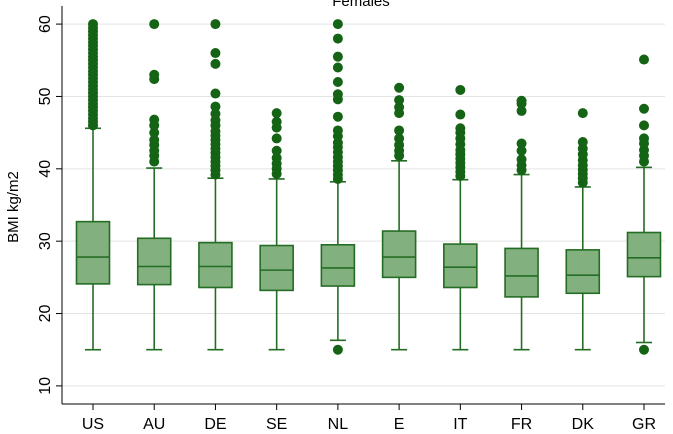  Describe the element at coordinates (45, 241) in the screenshot. I see `y-tick-label: 30` at that location.